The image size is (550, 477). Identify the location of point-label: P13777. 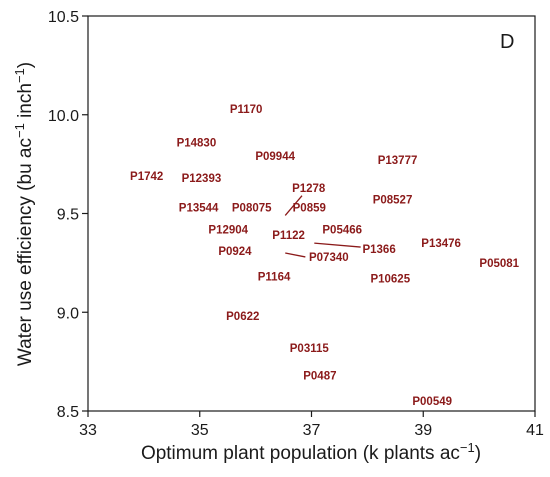
(398, 161).